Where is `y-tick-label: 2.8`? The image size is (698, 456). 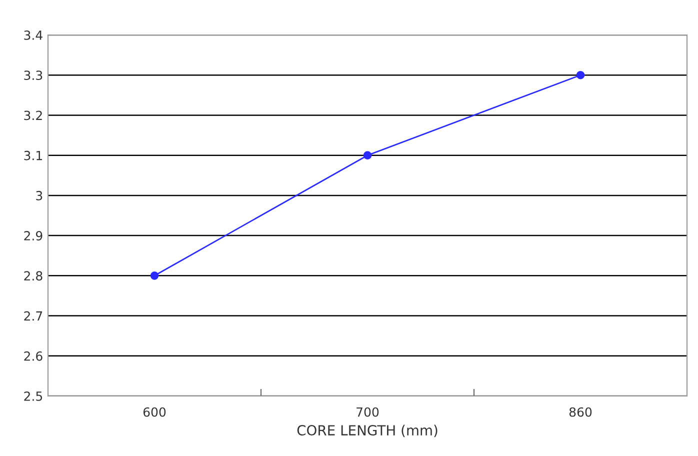 y-tick-label: 2.8 is located at coordinates (33, 276).